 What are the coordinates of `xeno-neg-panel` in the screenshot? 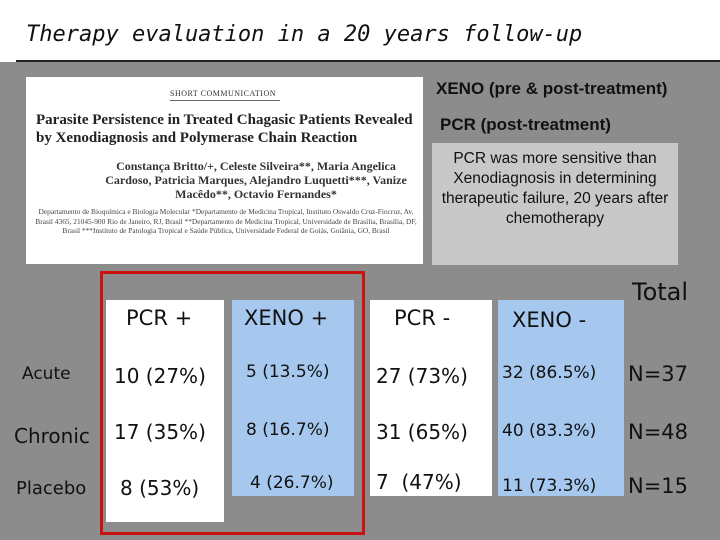 It's located at (561, 398).